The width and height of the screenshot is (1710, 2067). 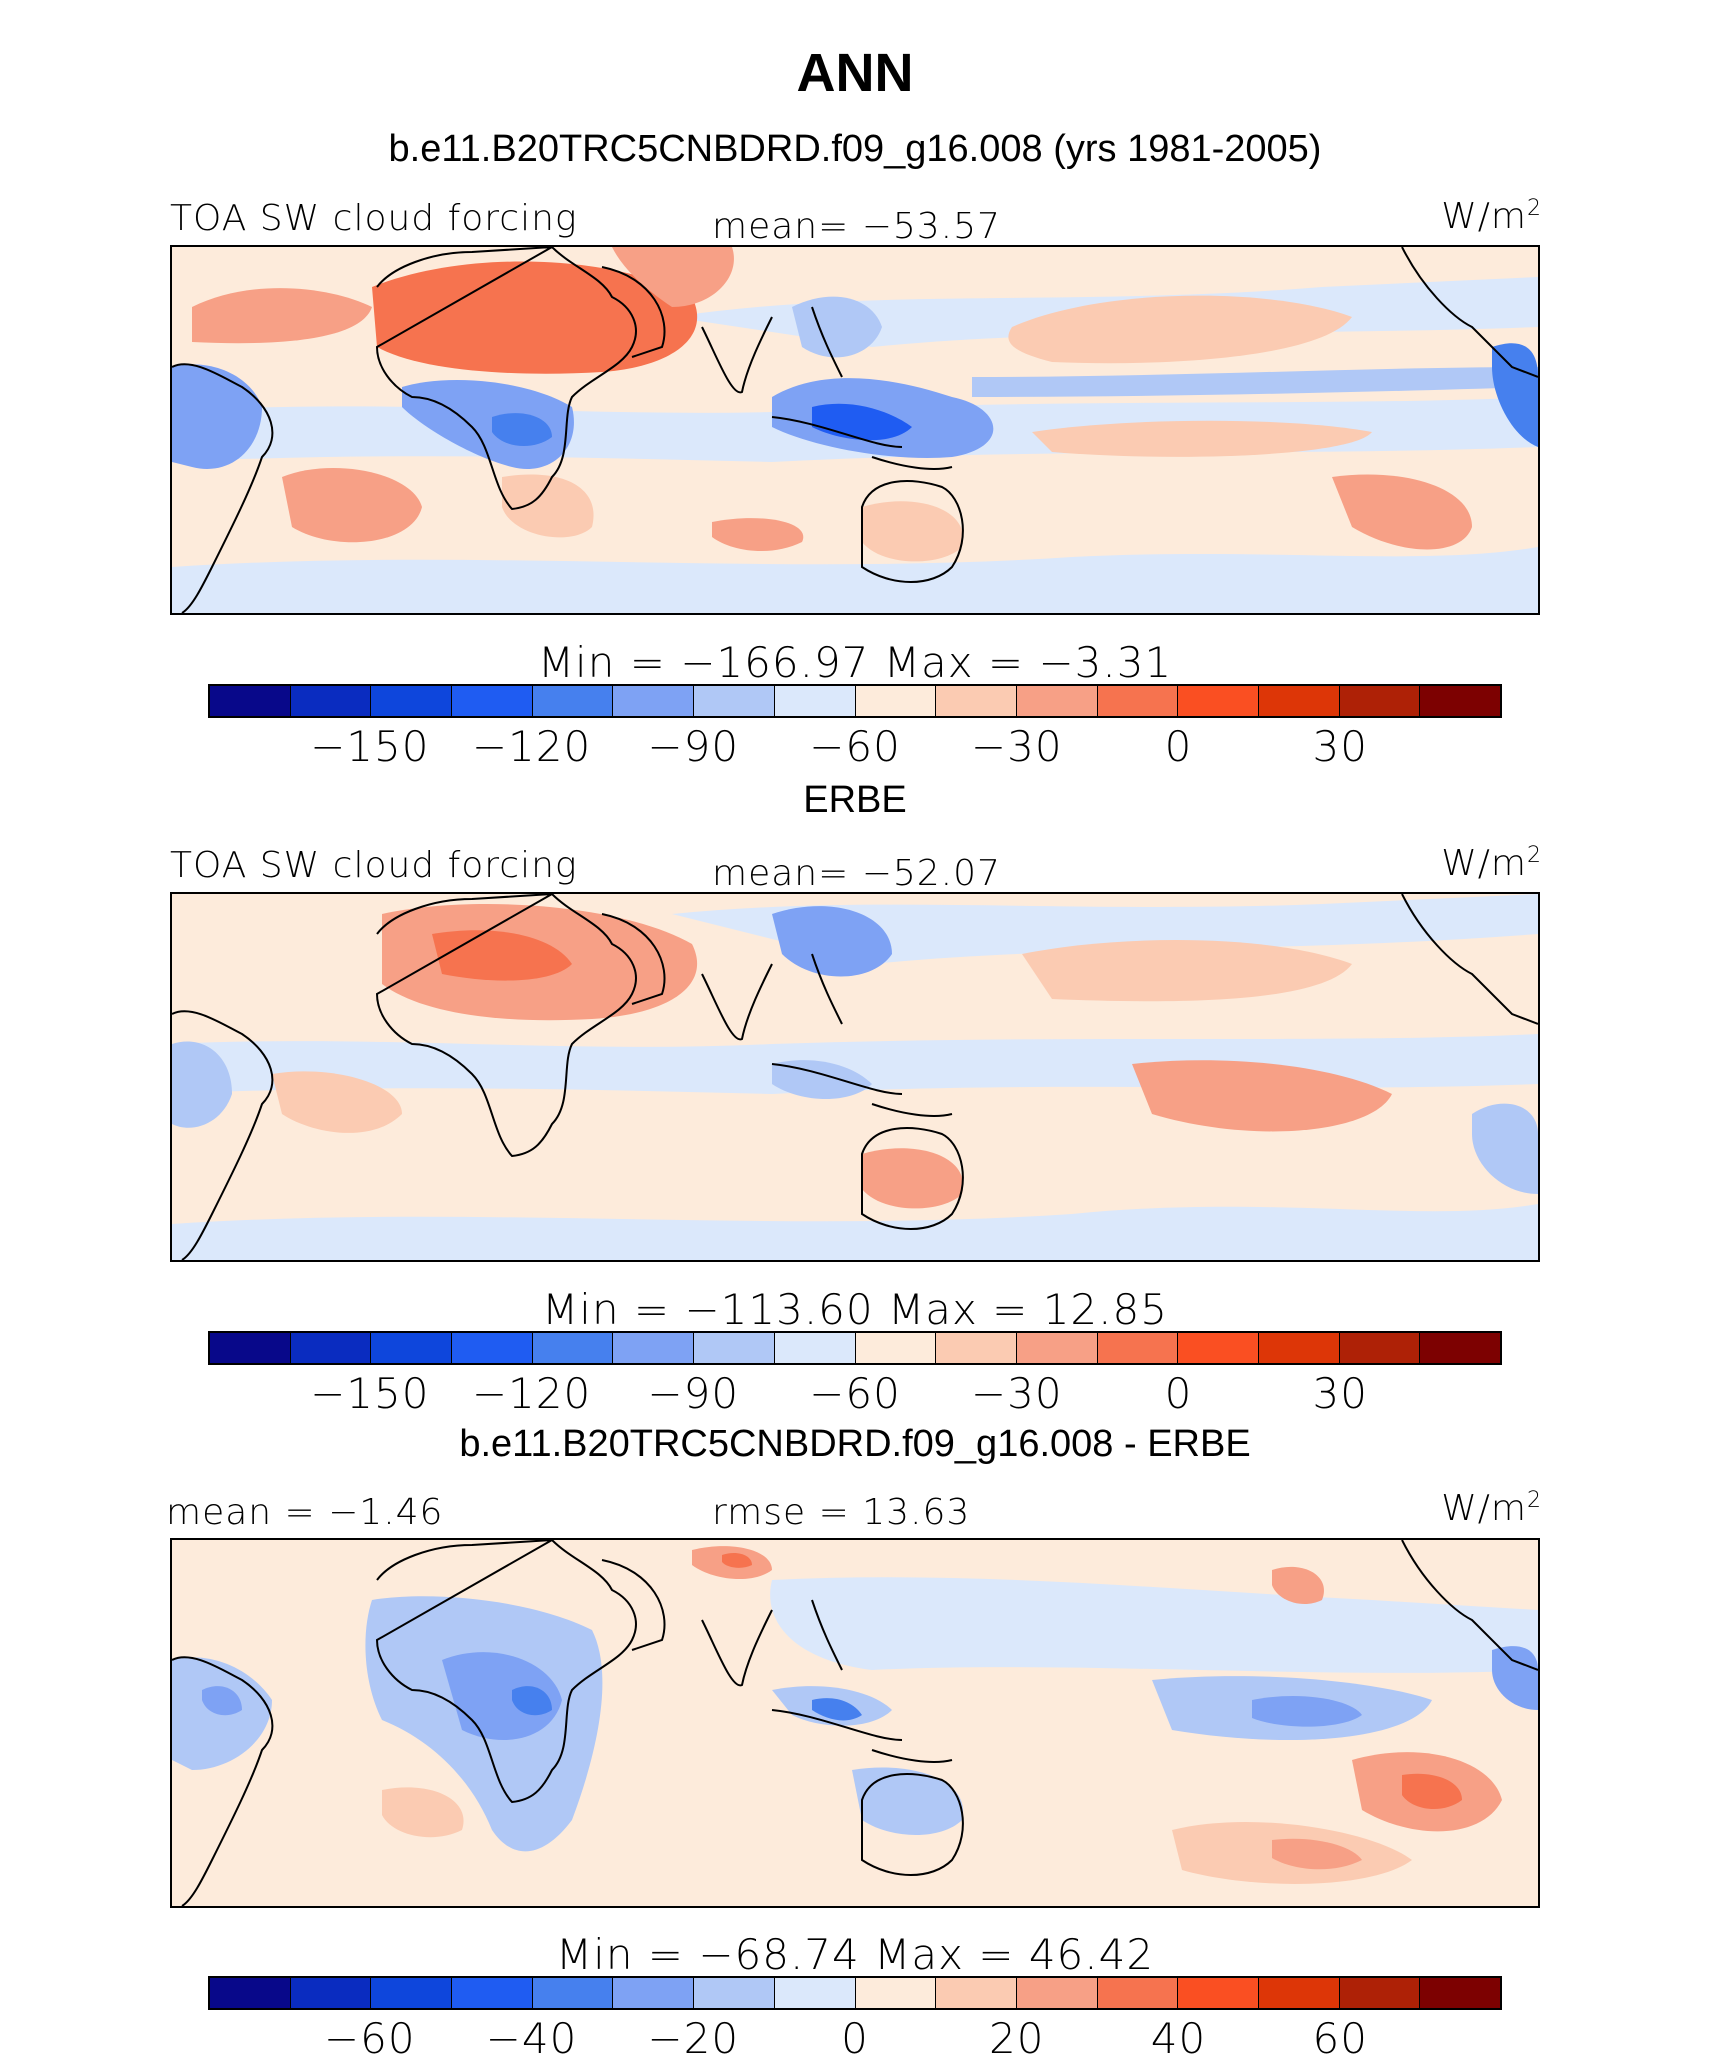 I want to click on colorbar-tick-label: 60, so click(x=1340, y=2038).